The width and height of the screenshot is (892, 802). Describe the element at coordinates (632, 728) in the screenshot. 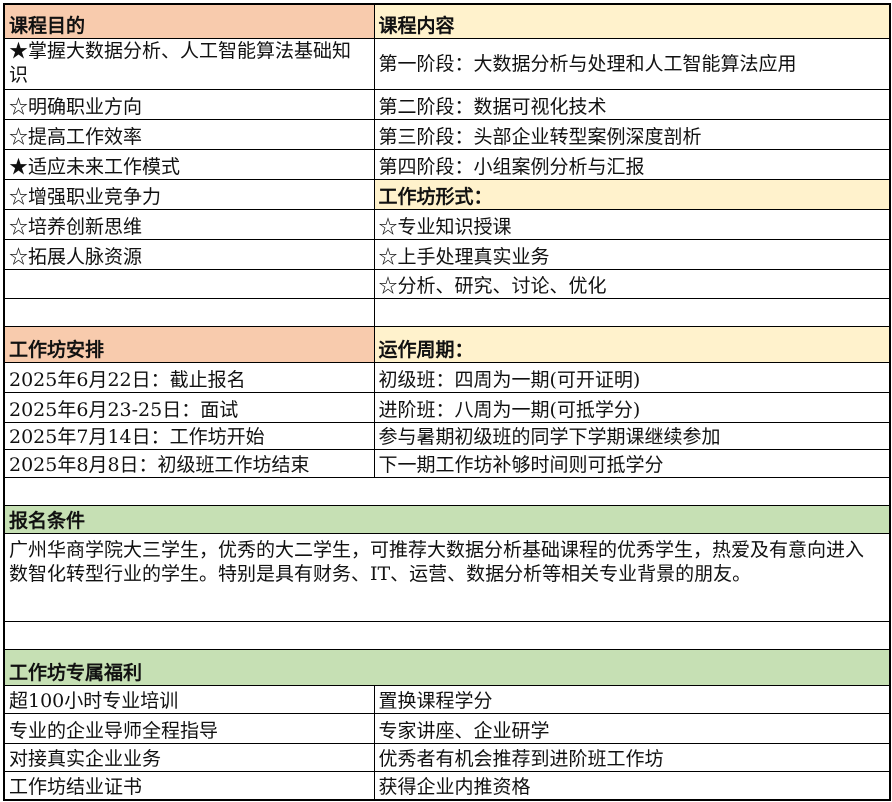

I see `benefit-item: 专家讲座、企业研学` at that location.